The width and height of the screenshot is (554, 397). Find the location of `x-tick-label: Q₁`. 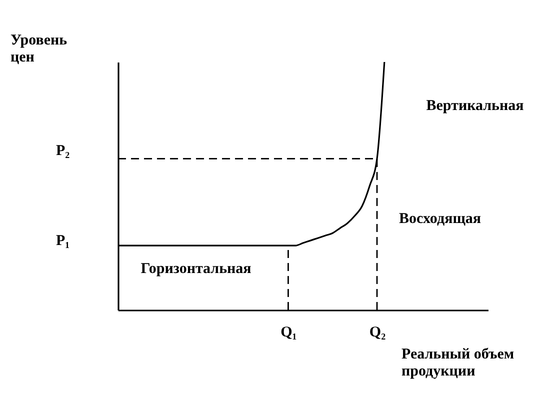

x-tick-label: Q₁ is located at coordinates (288, 332).